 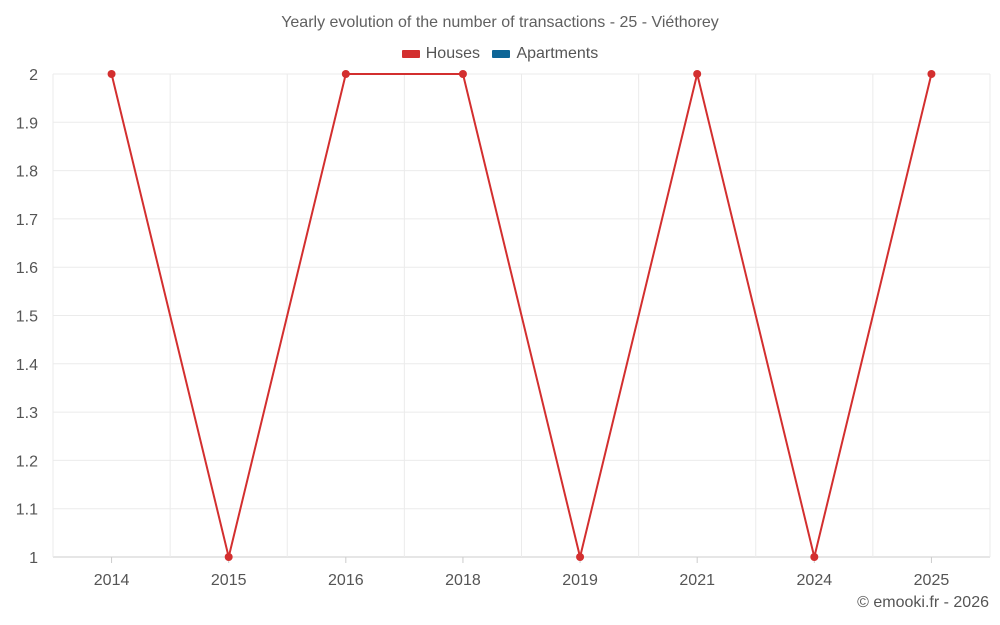 I want to click on y-tick-label: 1.2, so click(x=27, y=461).